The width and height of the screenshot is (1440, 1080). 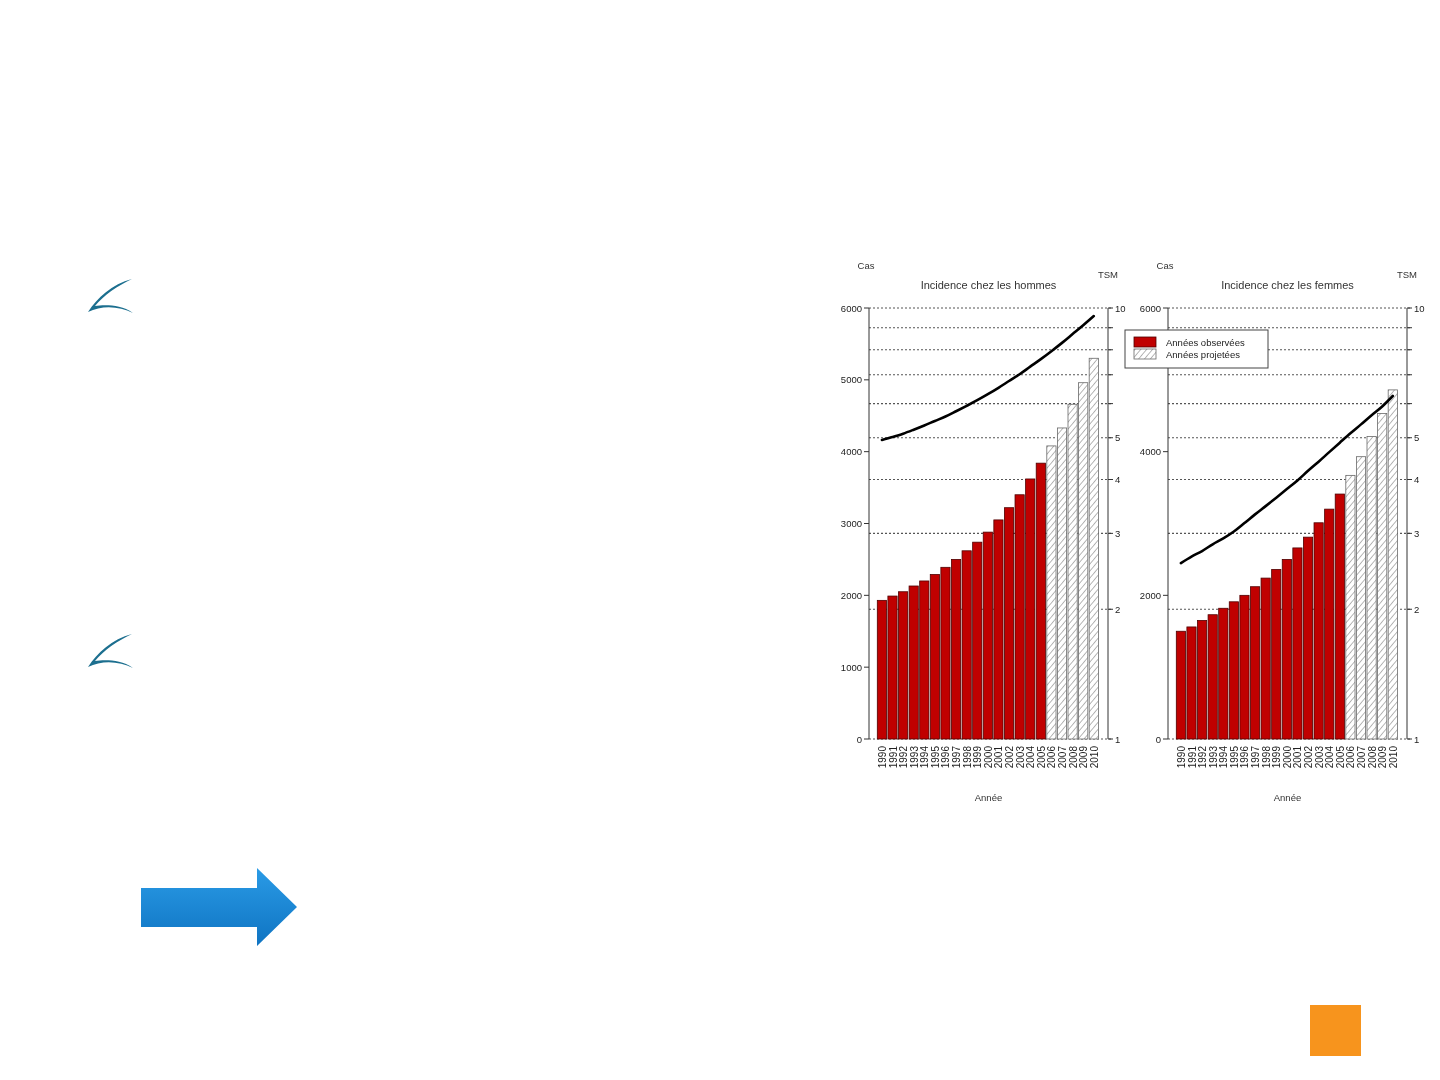 What do you see at coordinates (851, 523) in the screenshot?
I see `y-tick-label: 3000` at bounding box center [851, 523].